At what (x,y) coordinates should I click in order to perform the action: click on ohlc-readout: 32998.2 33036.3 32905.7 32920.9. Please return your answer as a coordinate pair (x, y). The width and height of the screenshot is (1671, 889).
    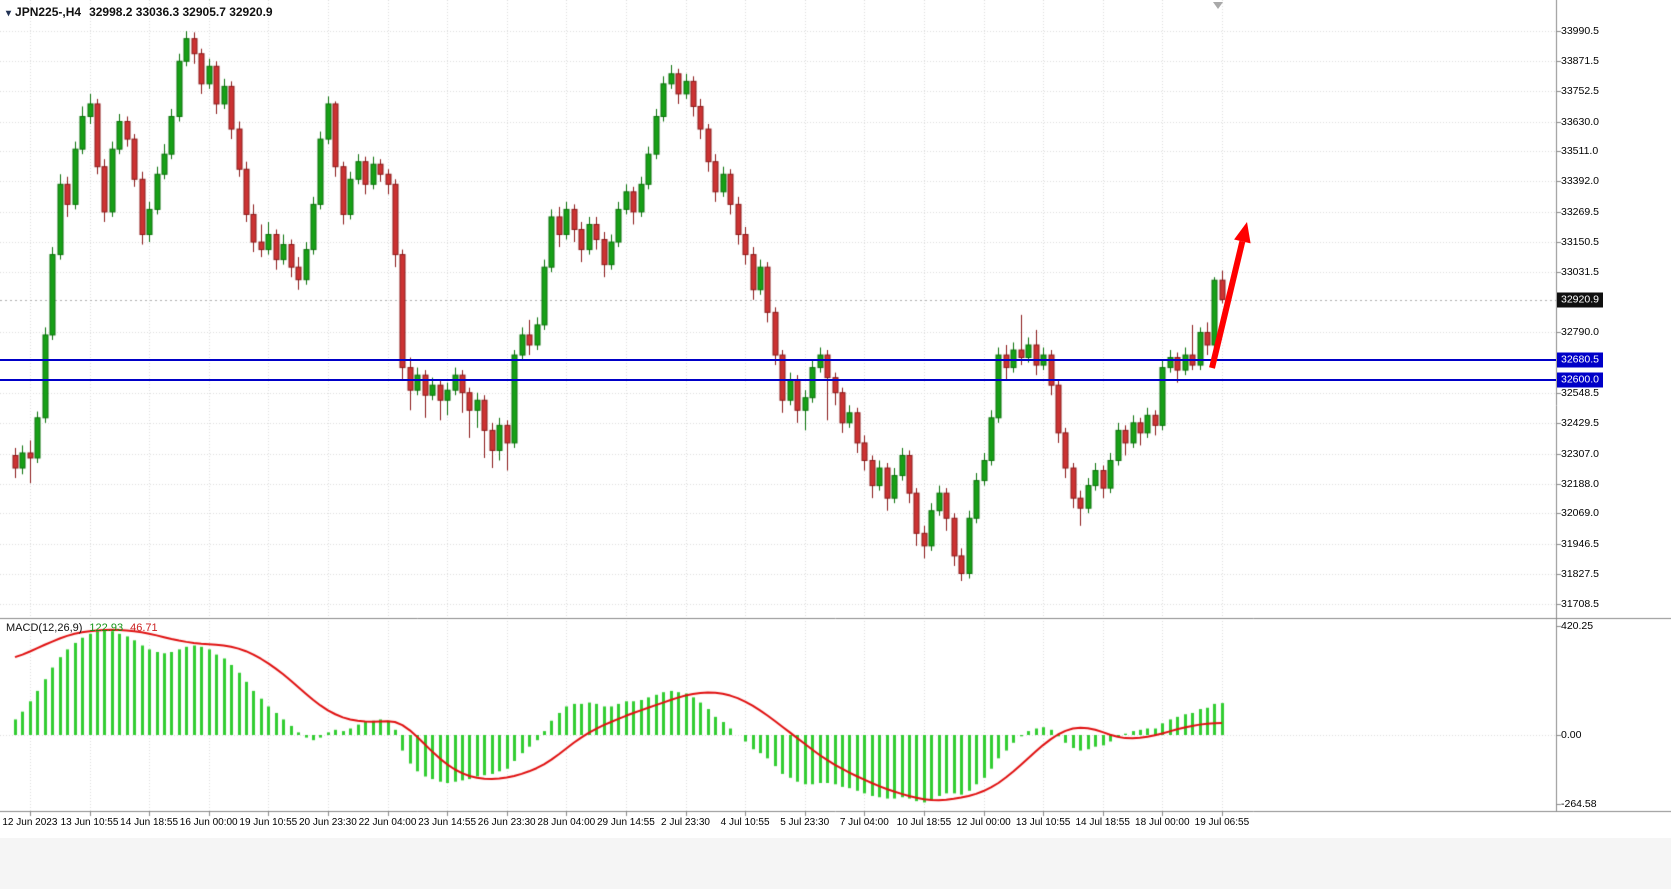
    Looking at the image, I should click on (181, 12).